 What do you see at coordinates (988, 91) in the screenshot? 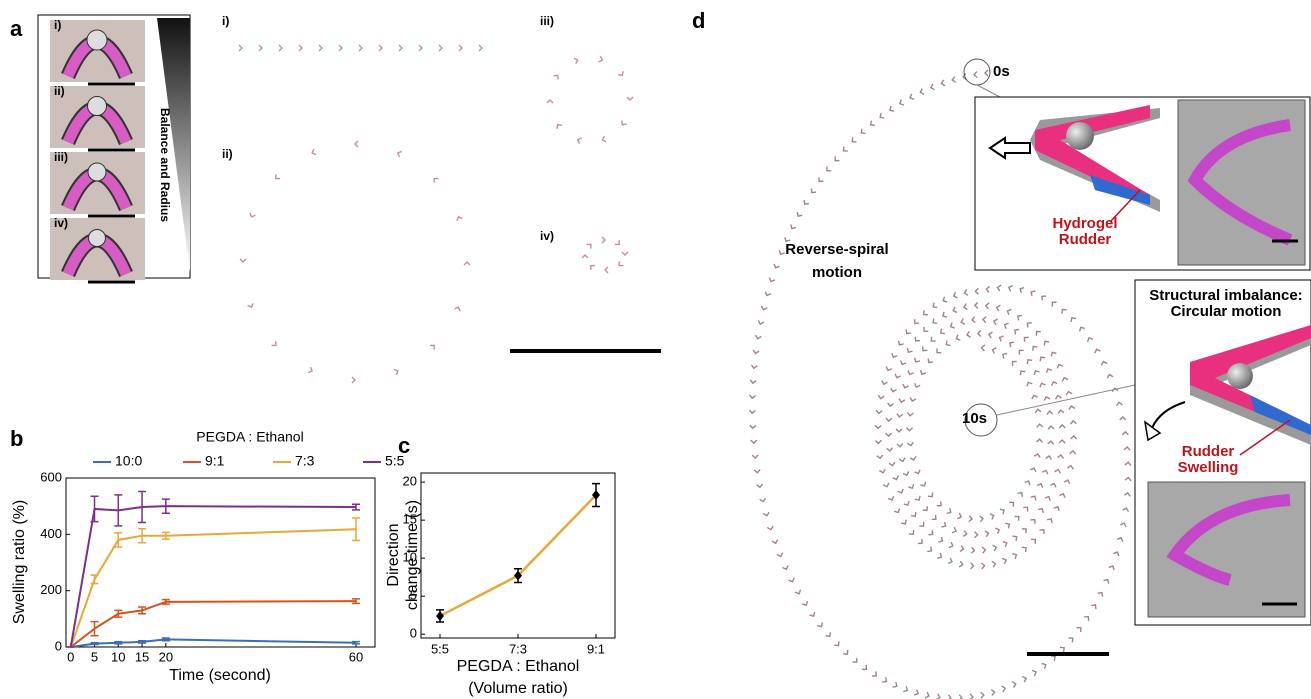
I see `leader` at bounding box center [988, 91].